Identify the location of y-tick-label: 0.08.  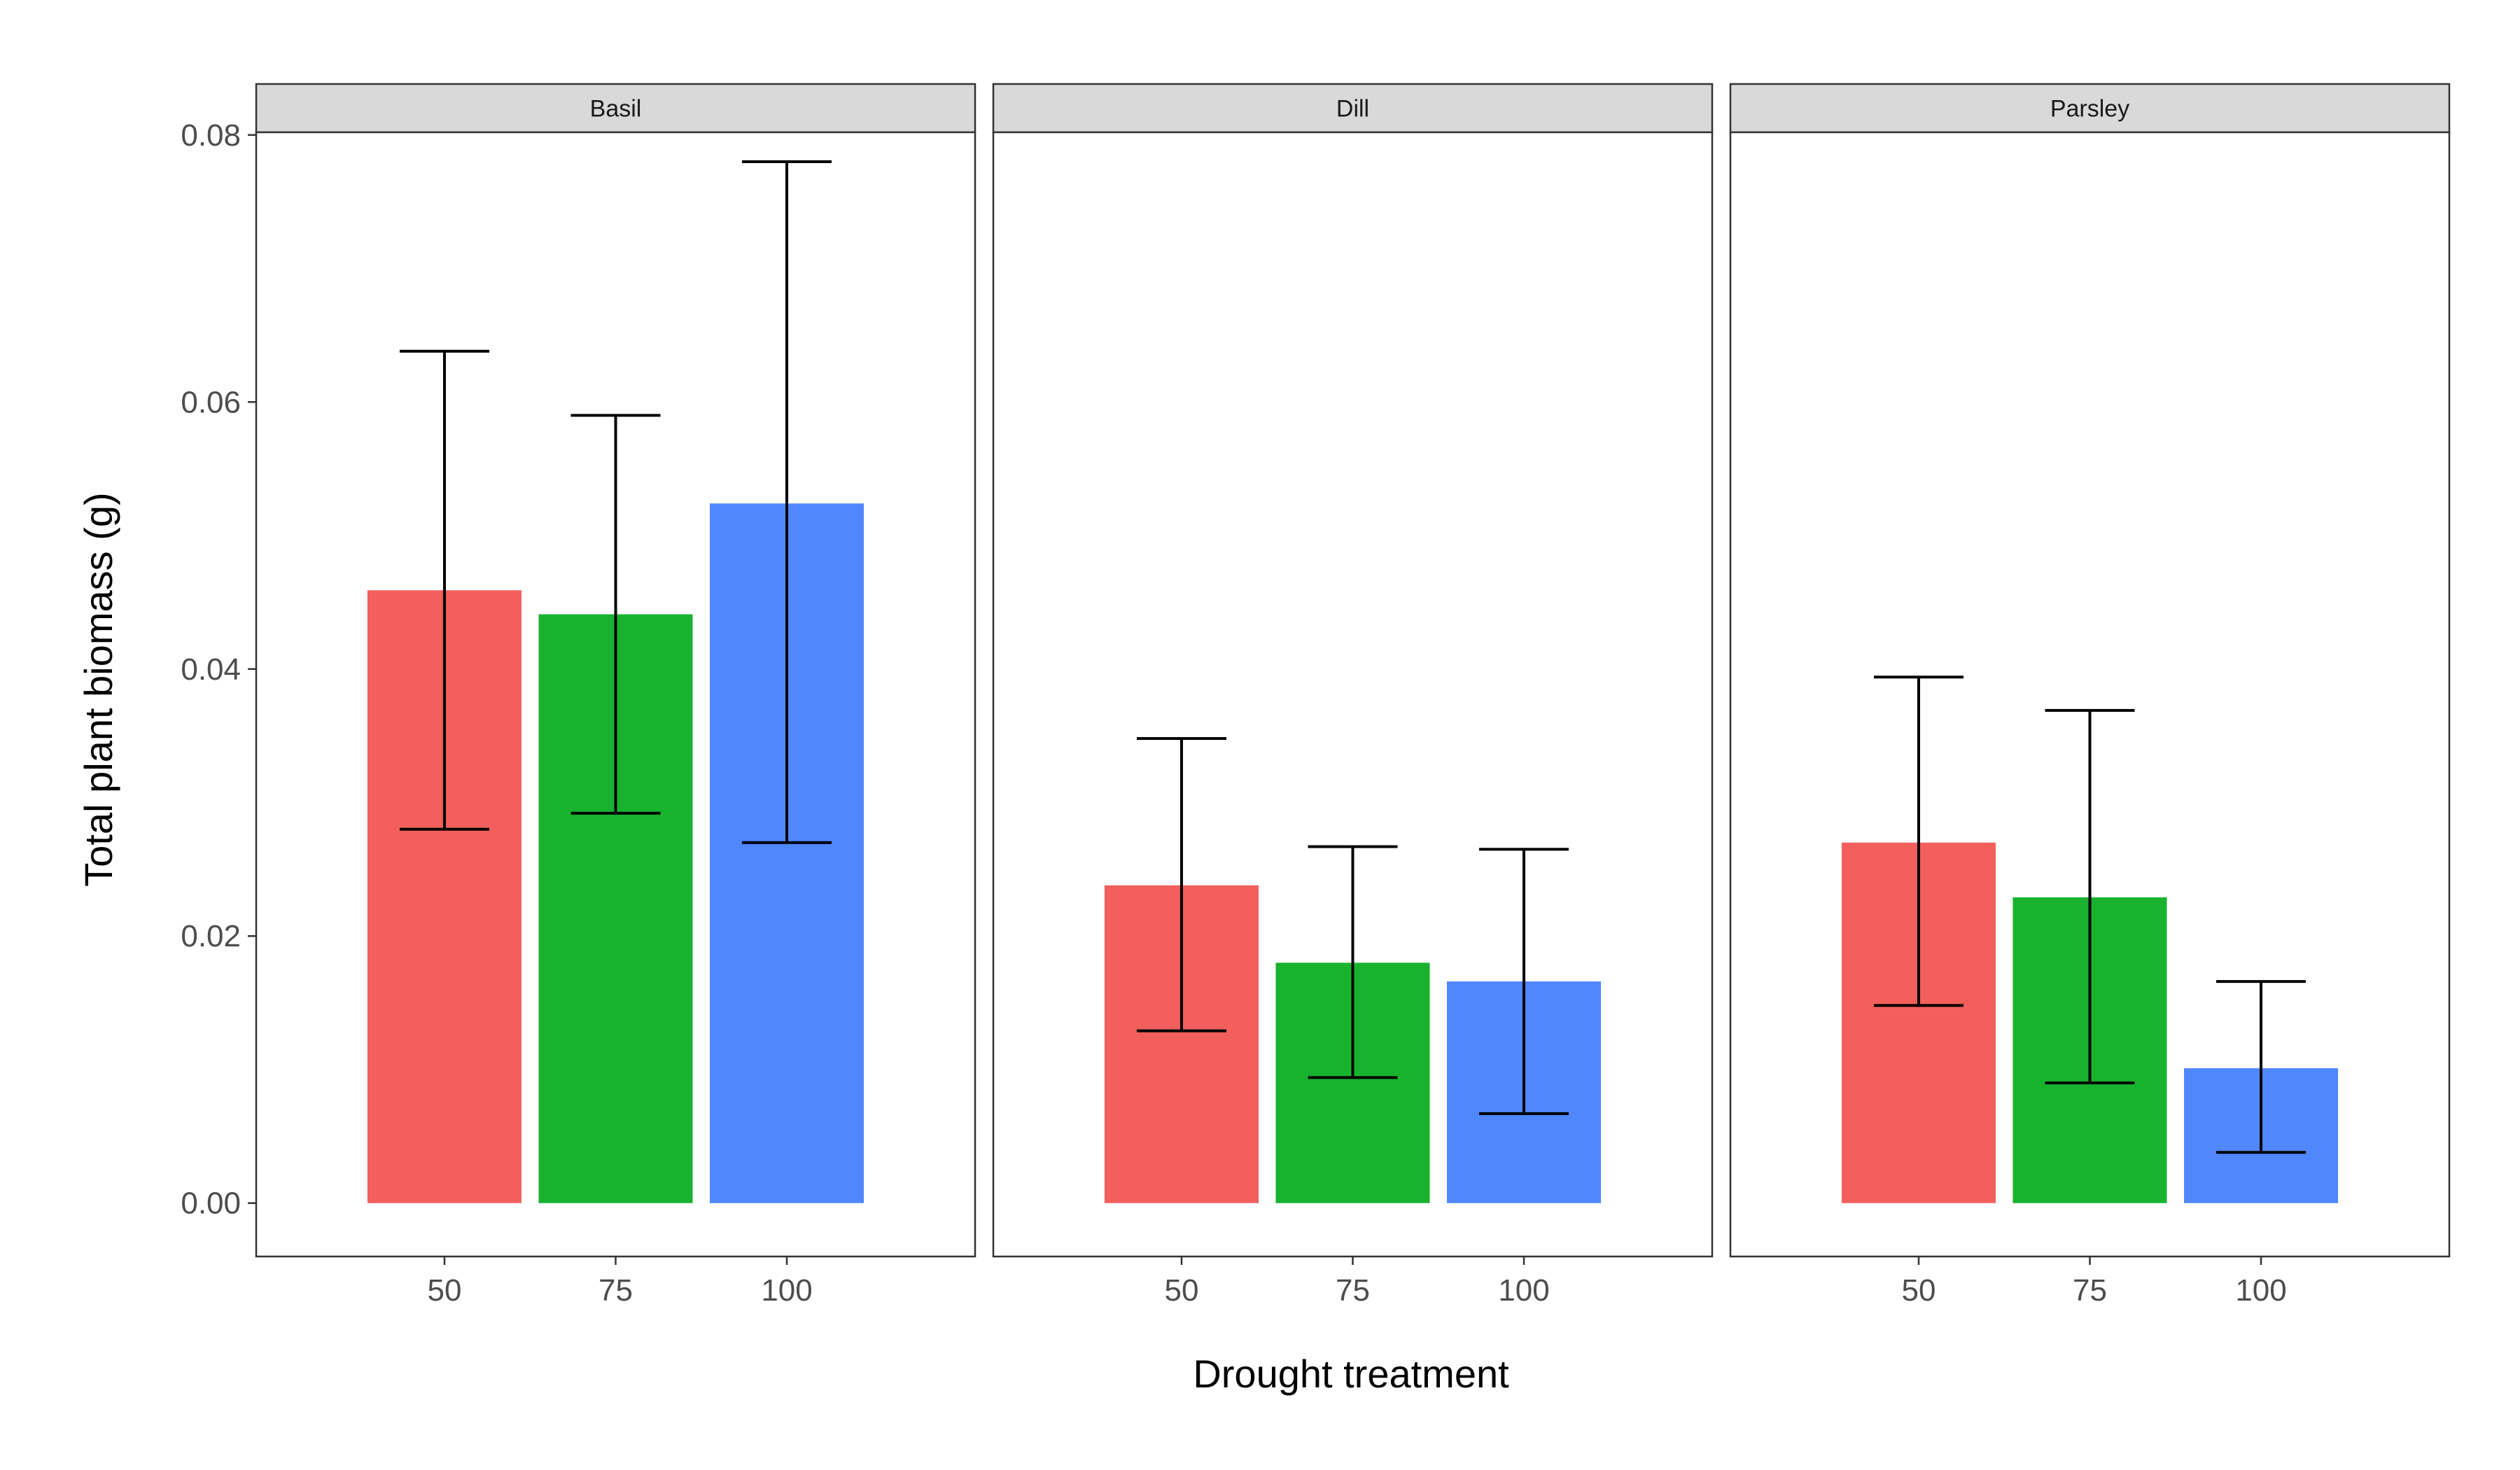
(211, 135).